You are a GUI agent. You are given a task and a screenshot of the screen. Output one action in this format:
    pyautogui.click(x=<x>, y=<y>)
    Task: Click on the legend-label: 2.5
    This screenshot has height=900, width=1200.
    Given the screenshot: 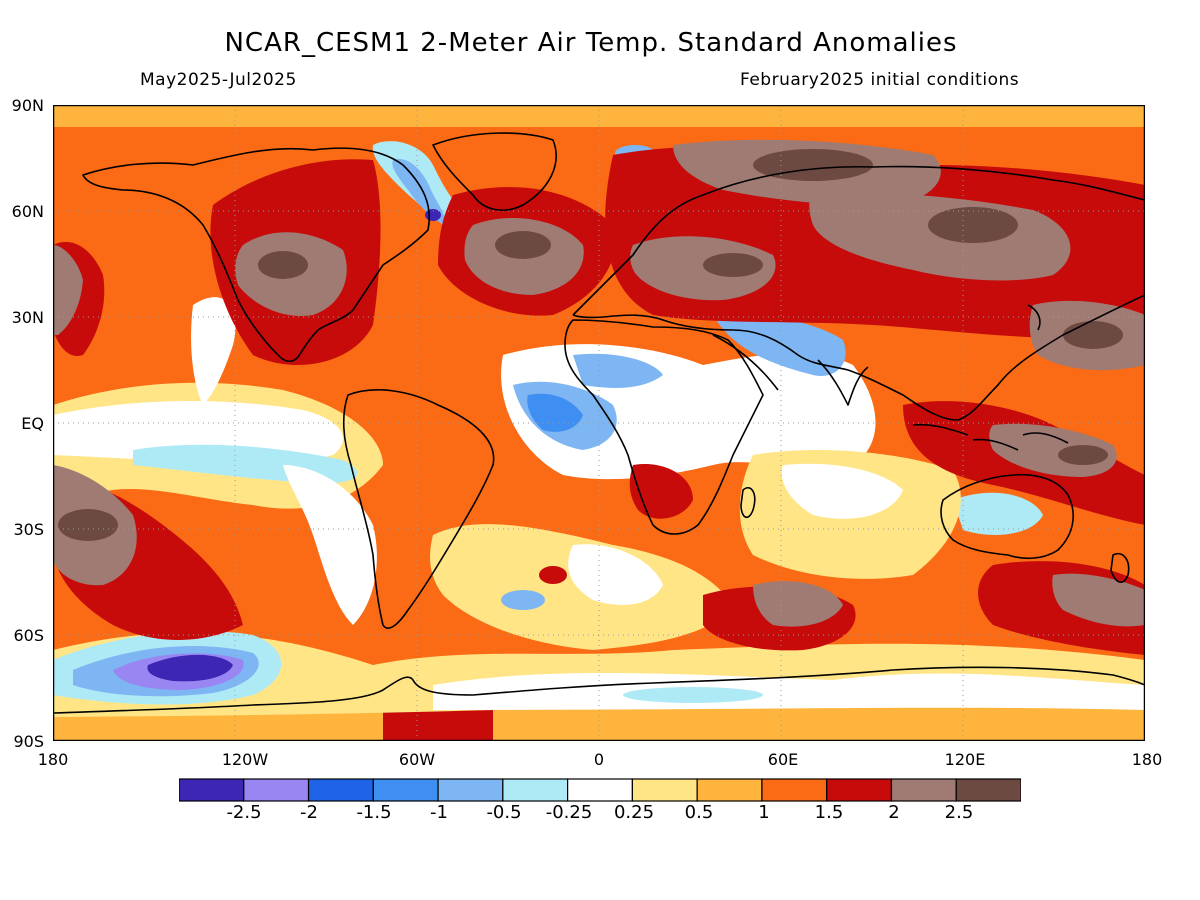 What is the action you would take?
    pyautogui.click(x=959, y=812)
    